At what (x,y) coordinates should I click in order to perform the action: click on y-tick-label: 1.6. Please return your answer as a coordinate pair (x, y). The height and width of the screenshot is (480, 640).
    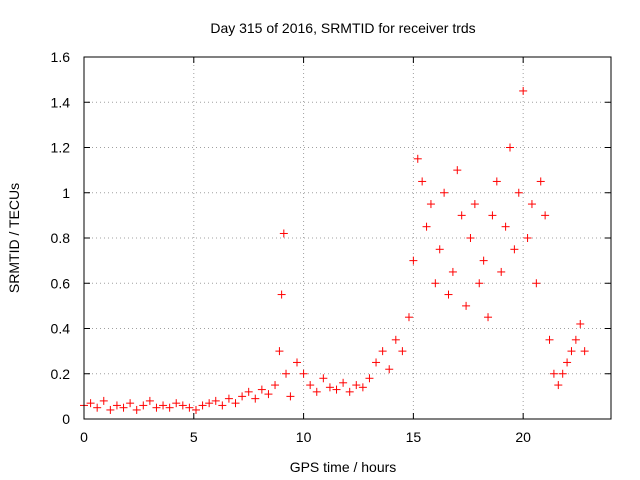
    Looking at the image, I should click on (61, 57).